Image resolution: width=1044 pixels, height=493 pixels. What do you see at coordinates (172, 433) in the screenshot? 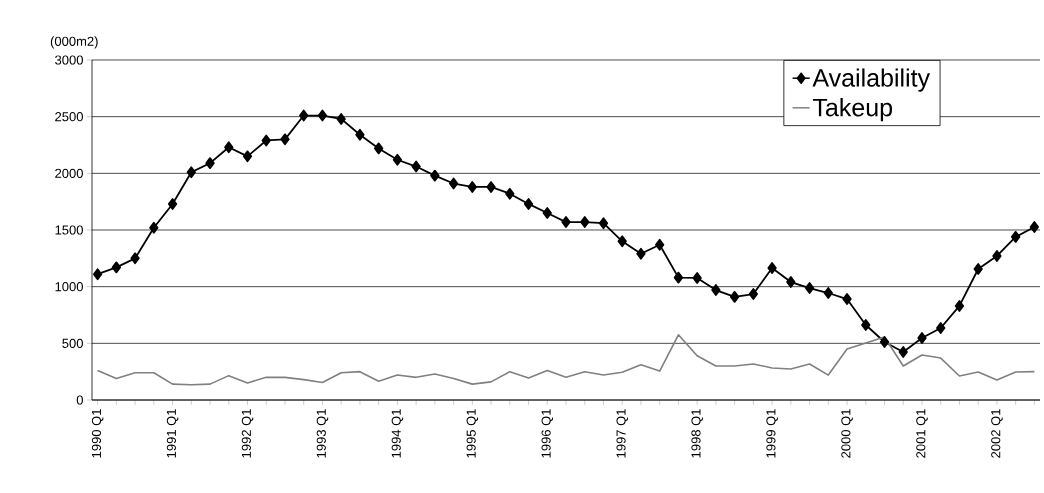
I see `x-tick-label: 1991 Q1` at bounding box center [172, 433].